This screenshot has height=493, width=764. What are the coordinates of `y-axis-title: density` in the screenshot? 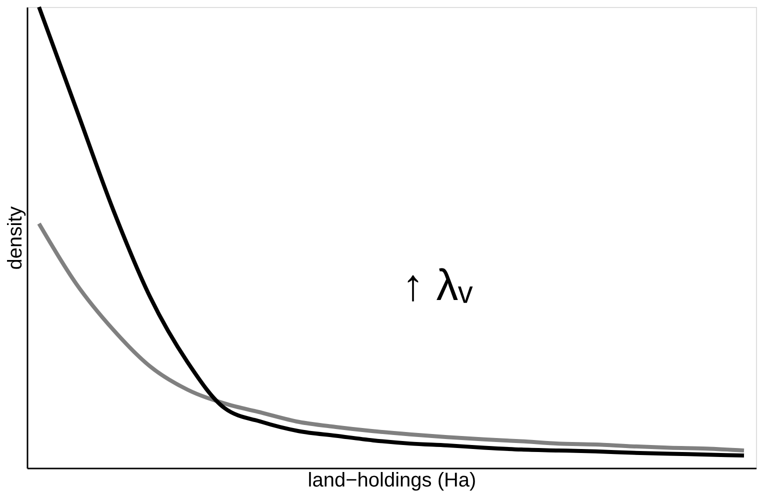 It's located at (15, 238).